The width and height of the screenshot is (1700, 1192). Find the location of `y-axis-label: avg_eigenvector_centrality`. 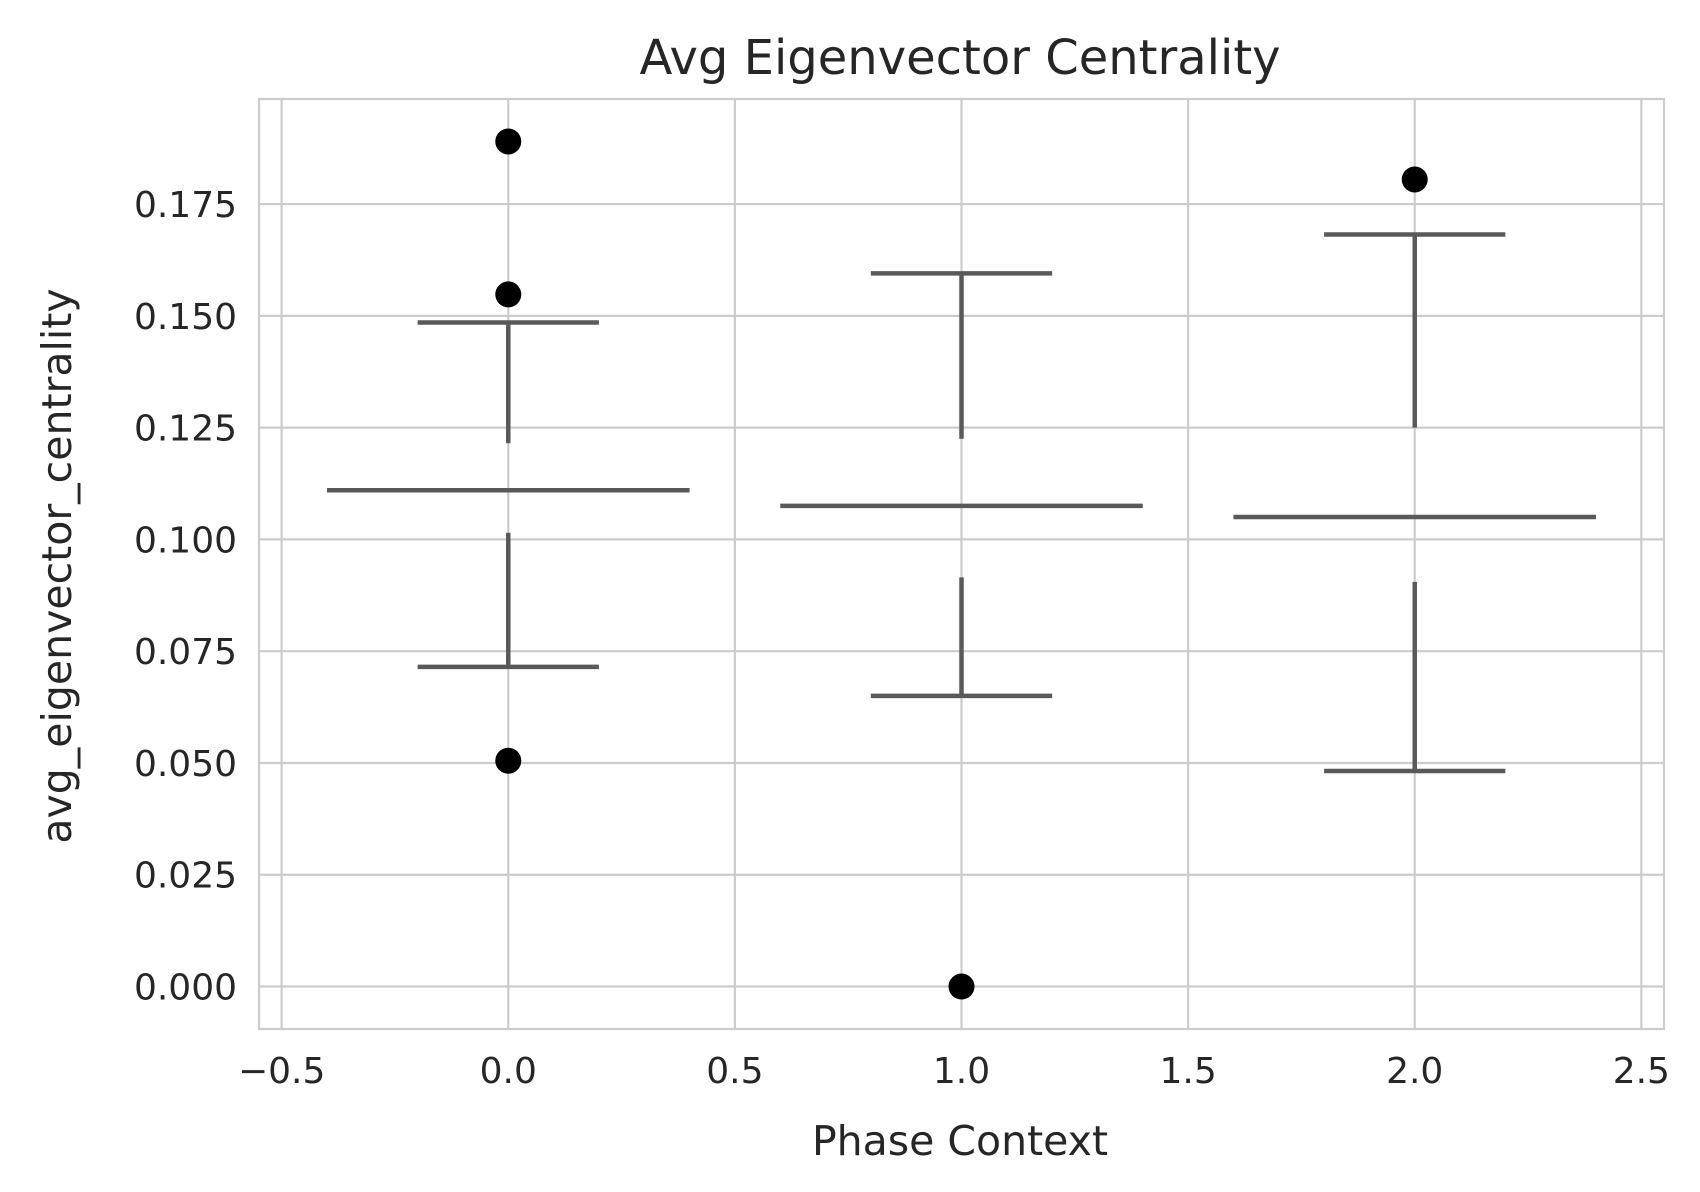

y-axis-label: avg_eigenvector_centrality is located at coordinates (57, 565).